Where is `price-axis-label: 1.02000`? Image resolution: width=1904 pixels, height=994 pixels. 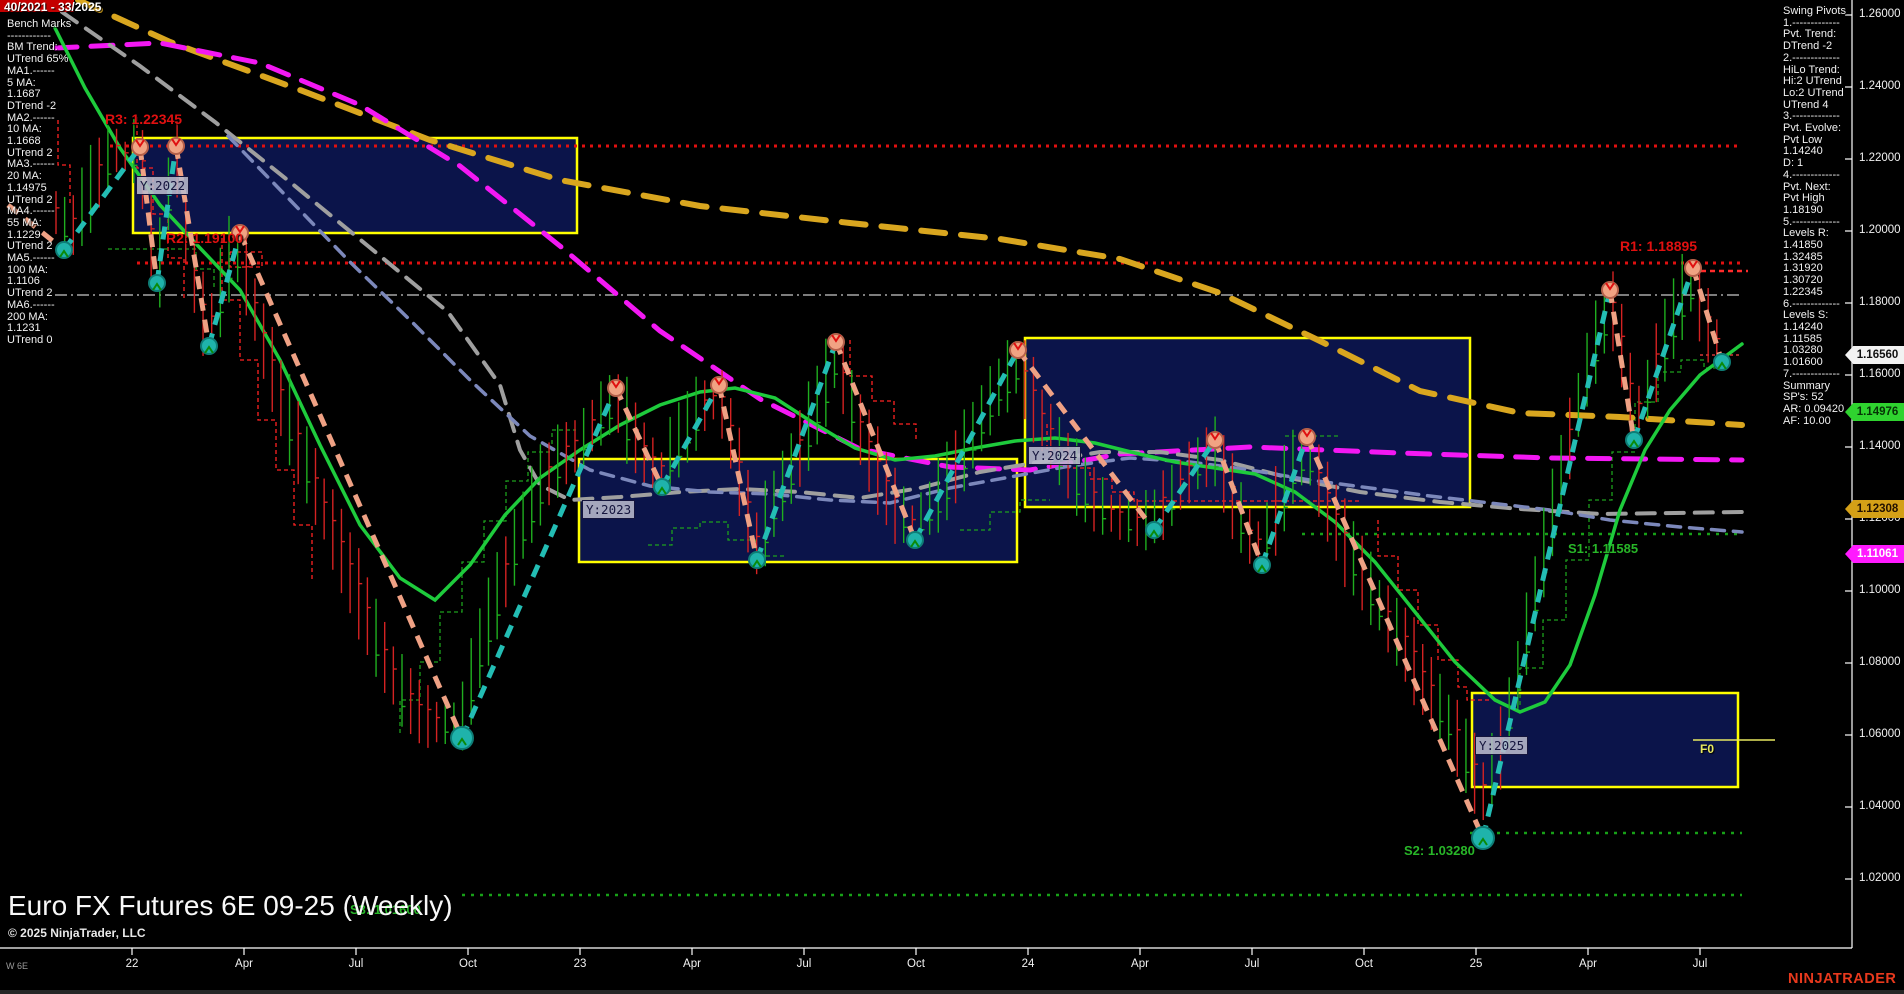
price-axis-label: 1.02000 is located at coordinates (1880, 878).